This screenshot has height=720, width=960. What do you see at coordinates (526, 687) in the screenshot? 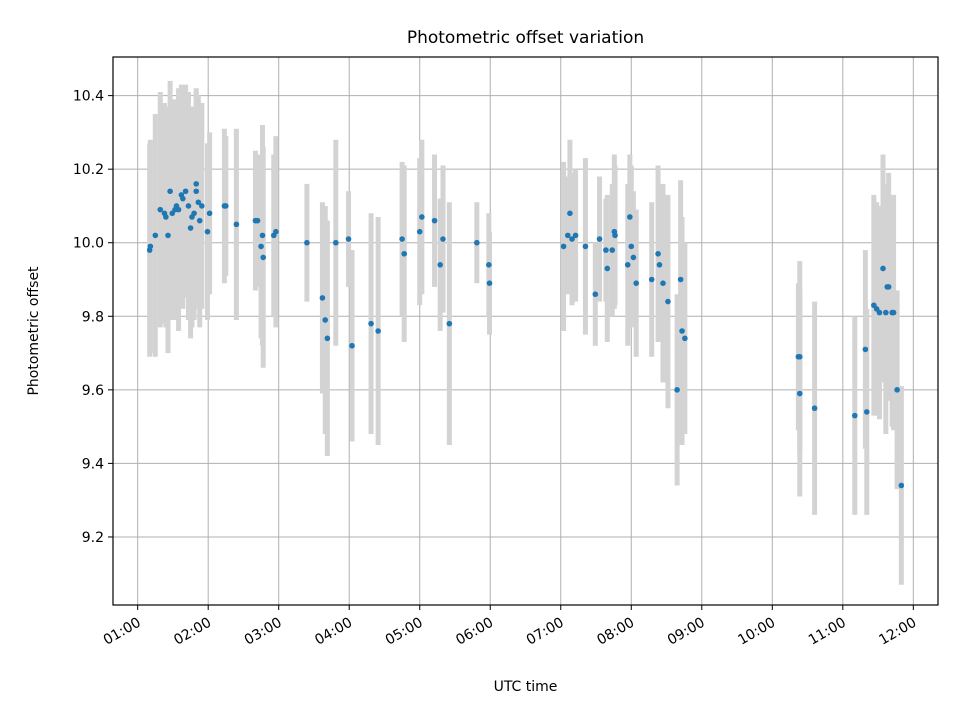
I see `x-axis-label: UTC time` at bounding box center [526, 687].